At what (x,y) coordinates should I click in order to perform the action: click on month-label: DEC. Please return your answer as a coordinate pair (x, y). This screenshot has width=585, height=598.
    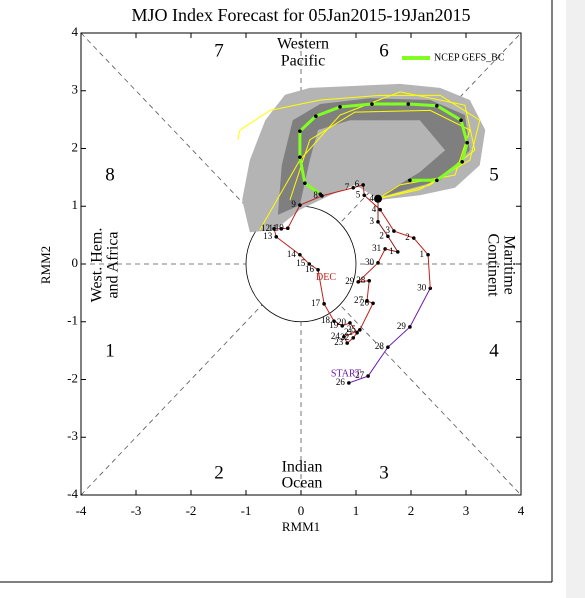
    Looking at the image, I should click on (326, 277).